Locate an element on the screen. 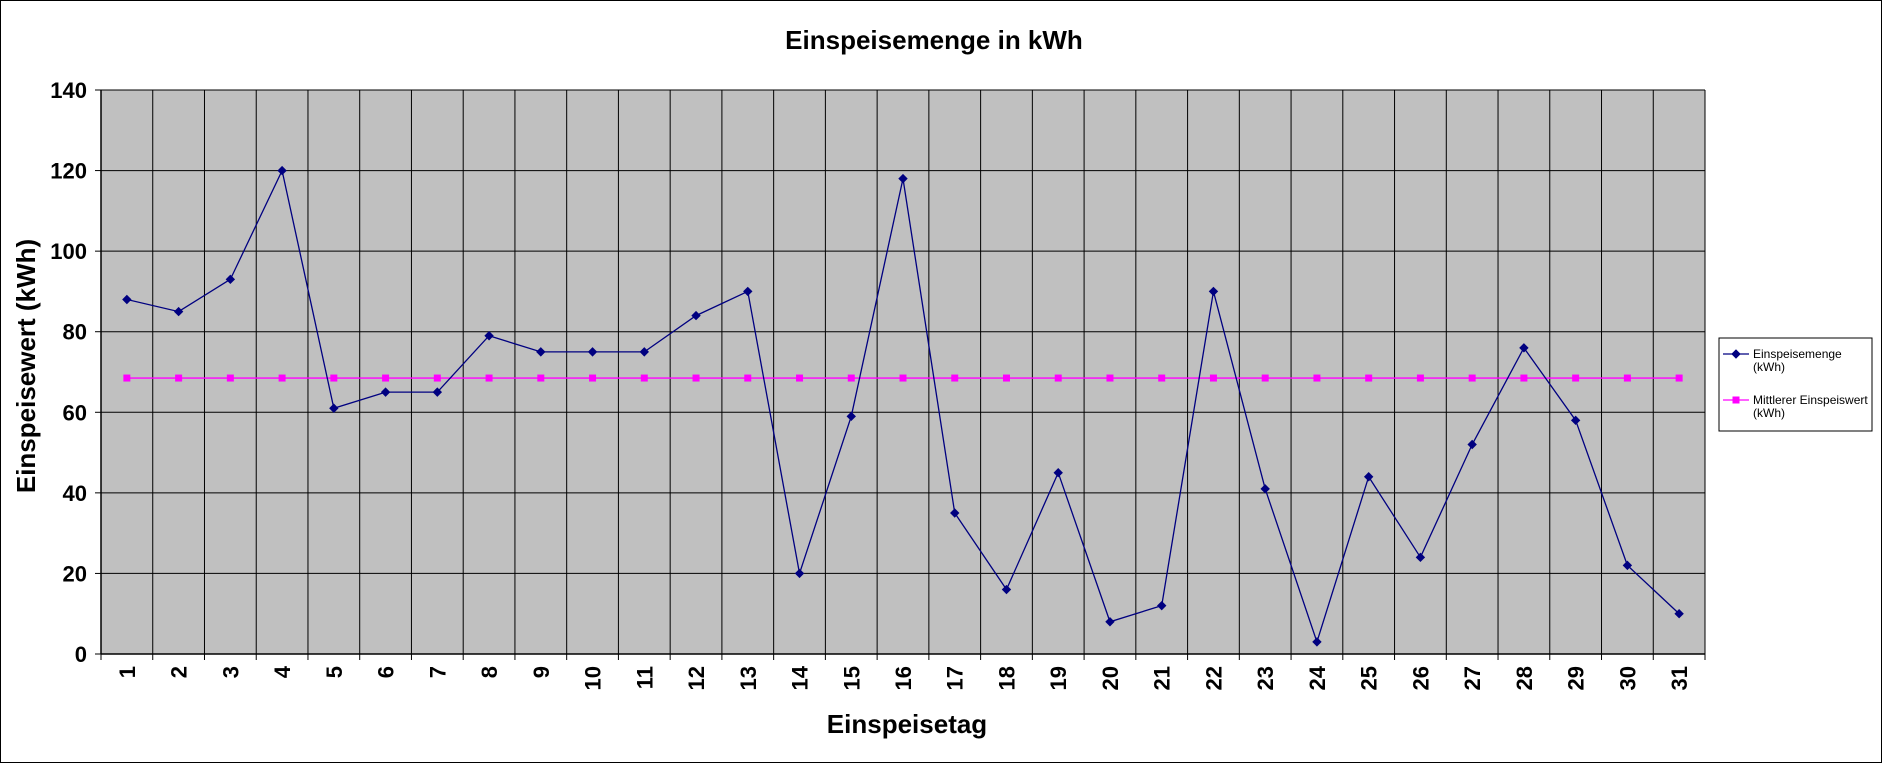  x-tick-label: 6 is located at coordinates (386, 672).